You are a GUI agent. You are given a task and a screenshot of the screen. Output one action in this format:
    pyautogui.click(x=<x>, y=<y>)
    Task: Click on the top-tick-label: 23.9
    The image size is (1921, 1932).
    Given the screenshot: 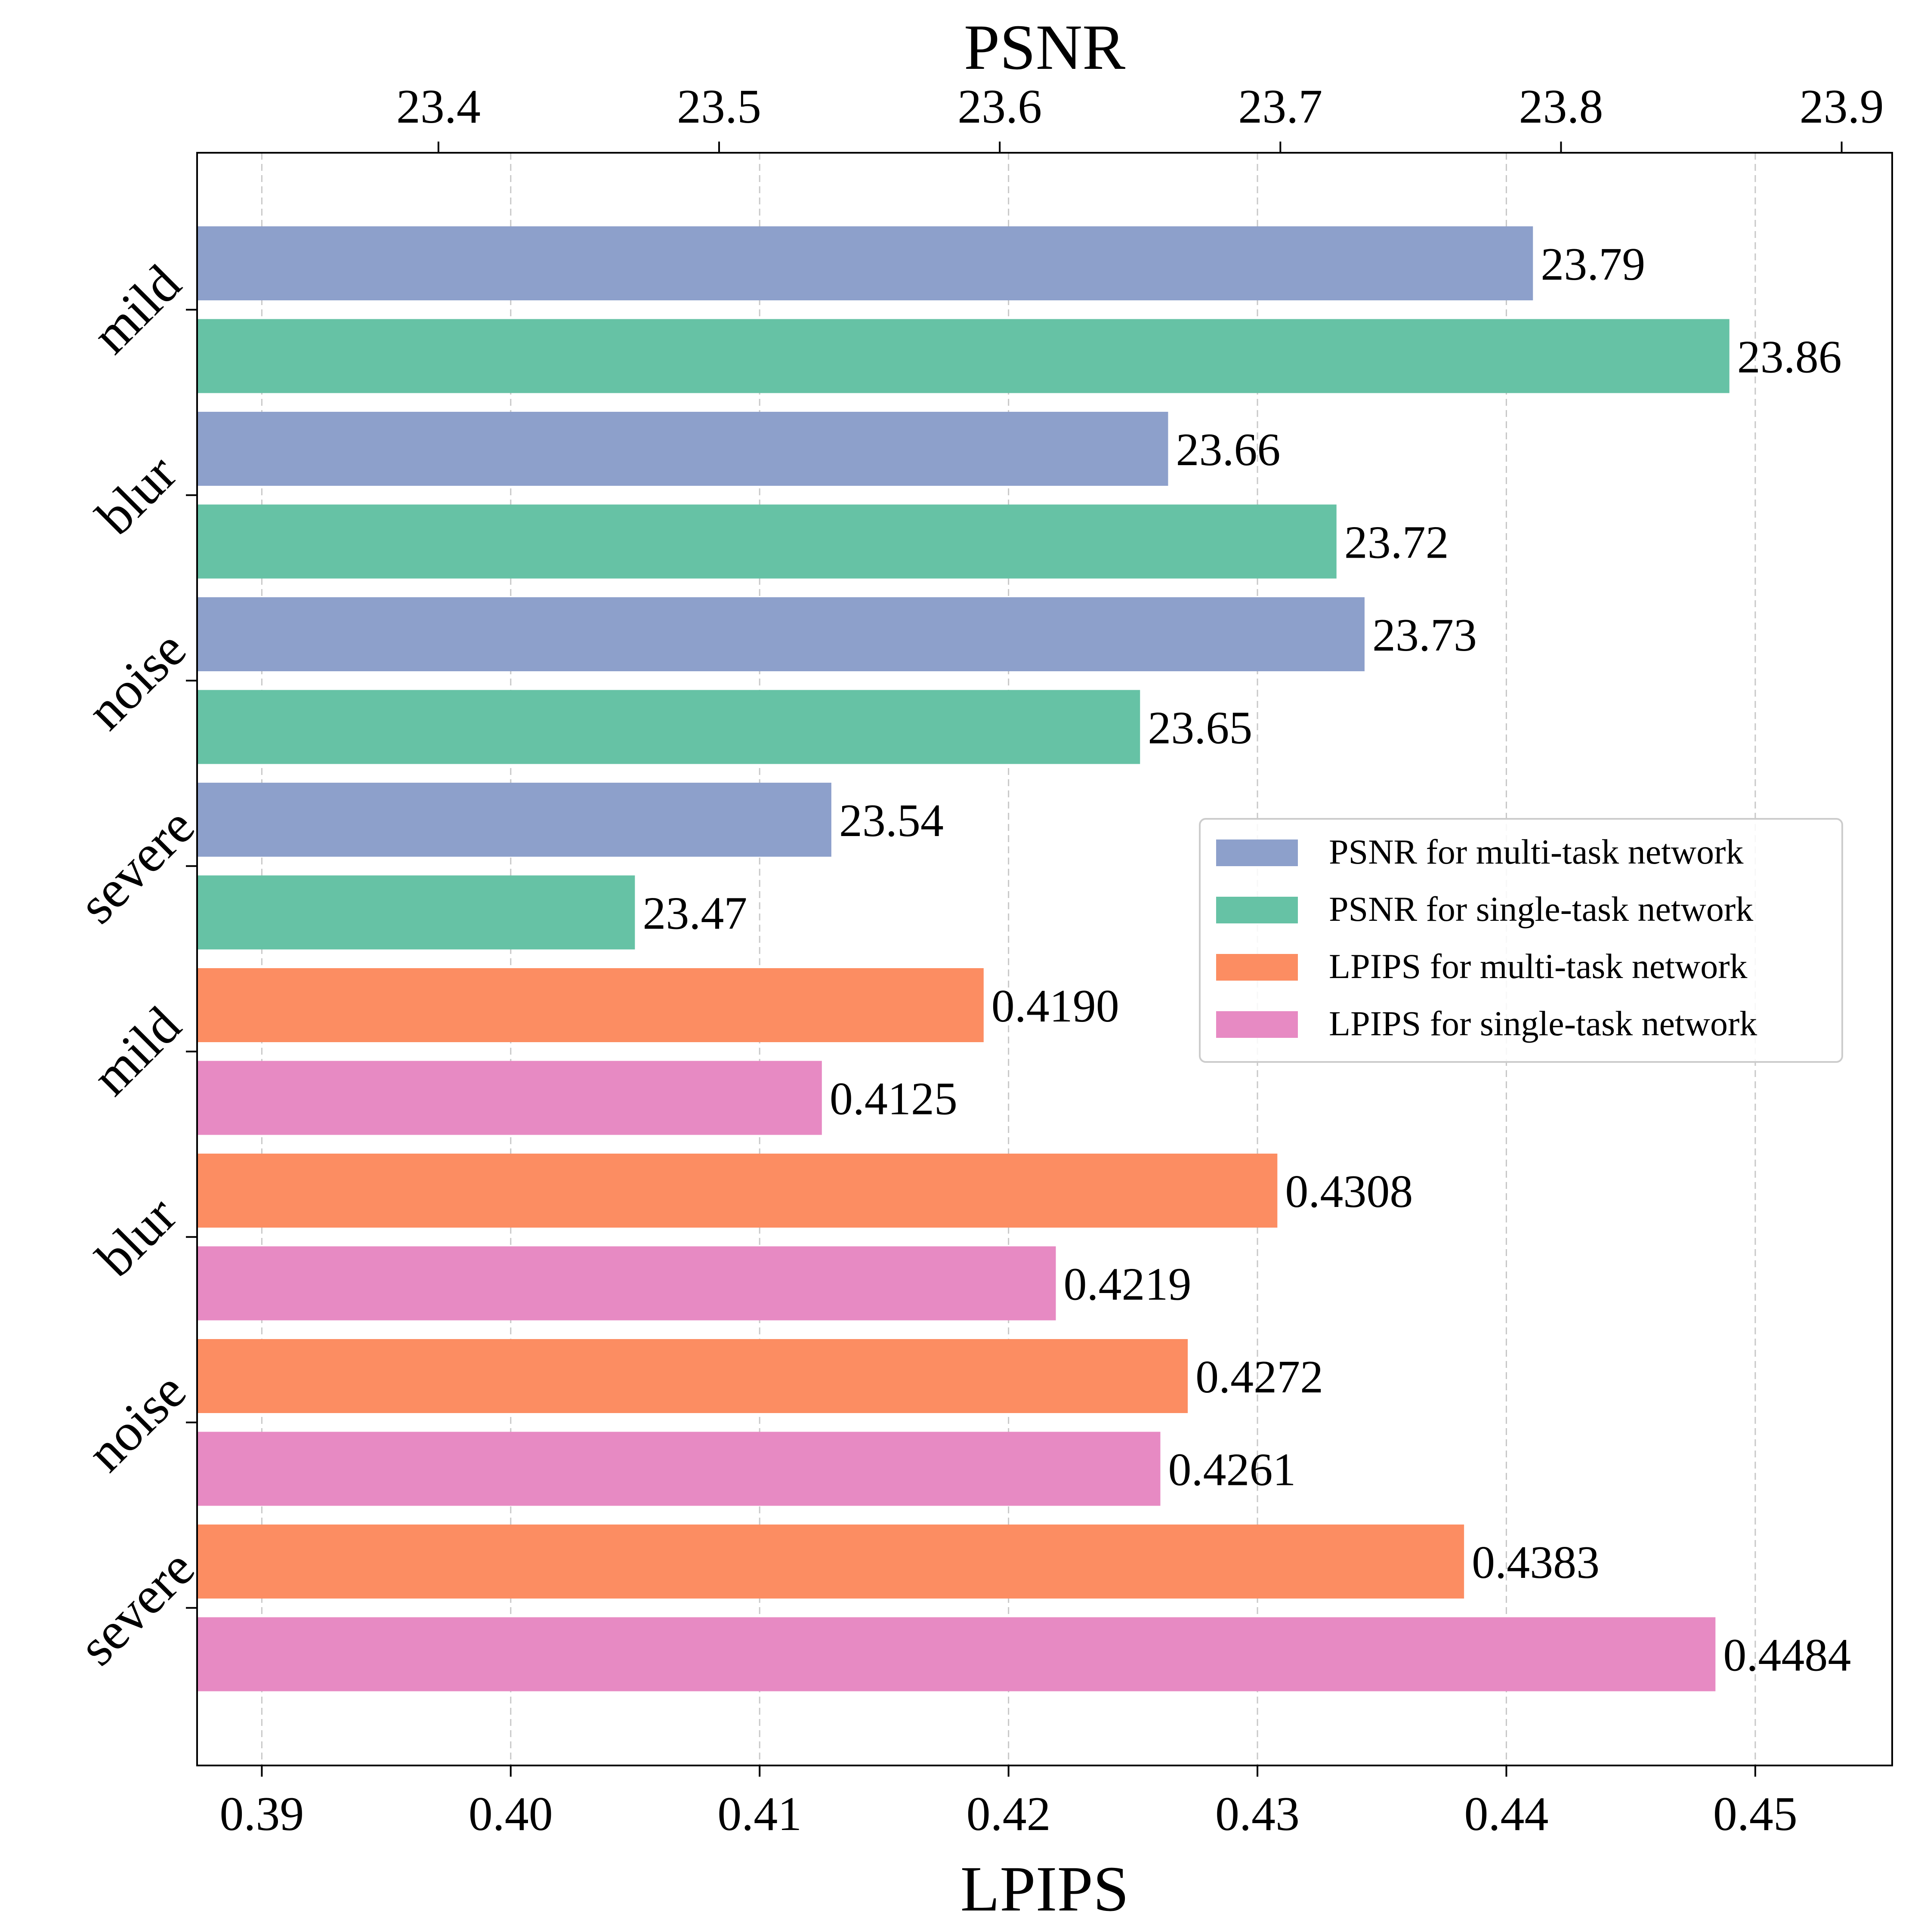 What is the action you would take?
    pyautogui.click(x=1842, y=106)
    